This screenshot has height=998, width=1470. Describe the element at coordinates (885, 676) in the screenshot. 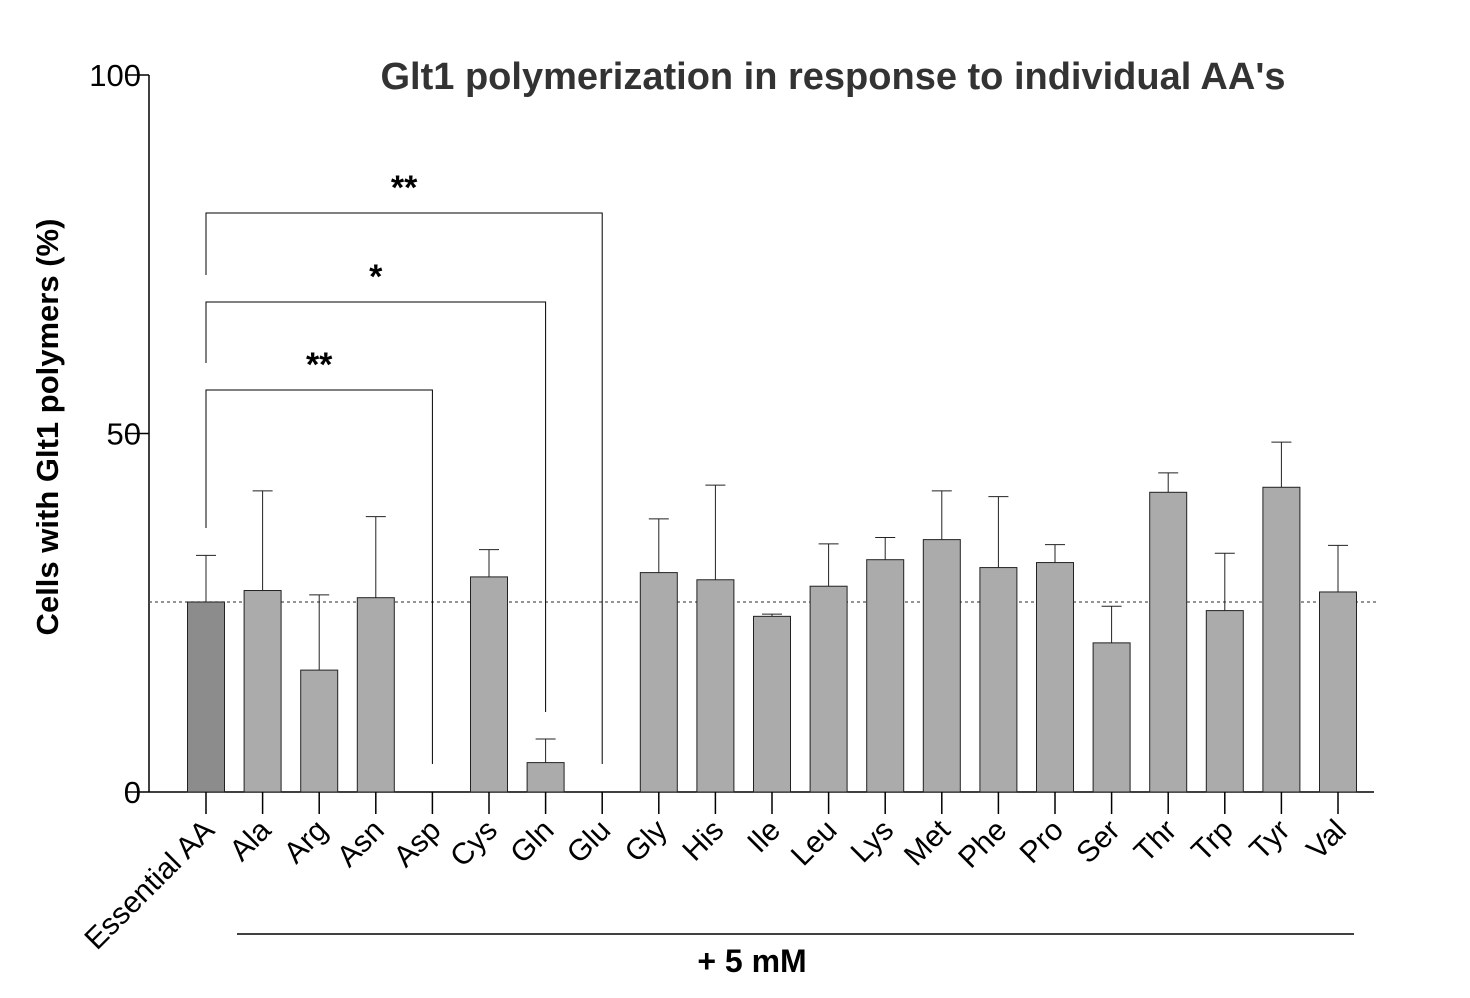

I see `bar-lys` at that location.